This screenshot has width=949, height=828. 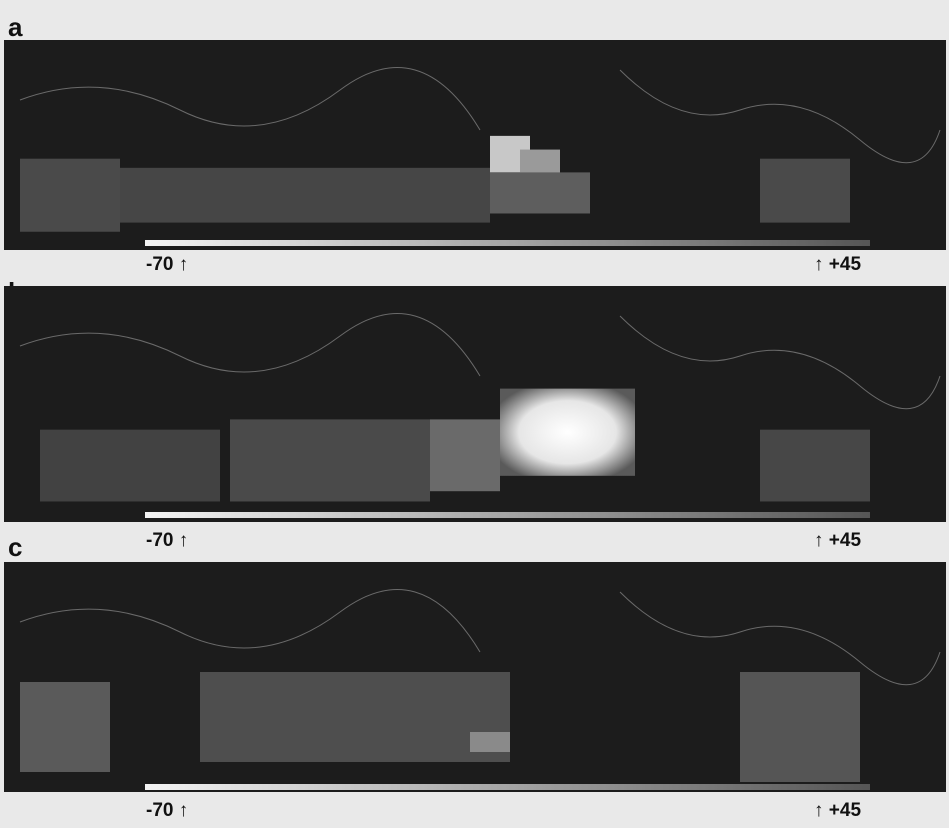 I want to click on panel-label: a, so click(x=15, y=27).